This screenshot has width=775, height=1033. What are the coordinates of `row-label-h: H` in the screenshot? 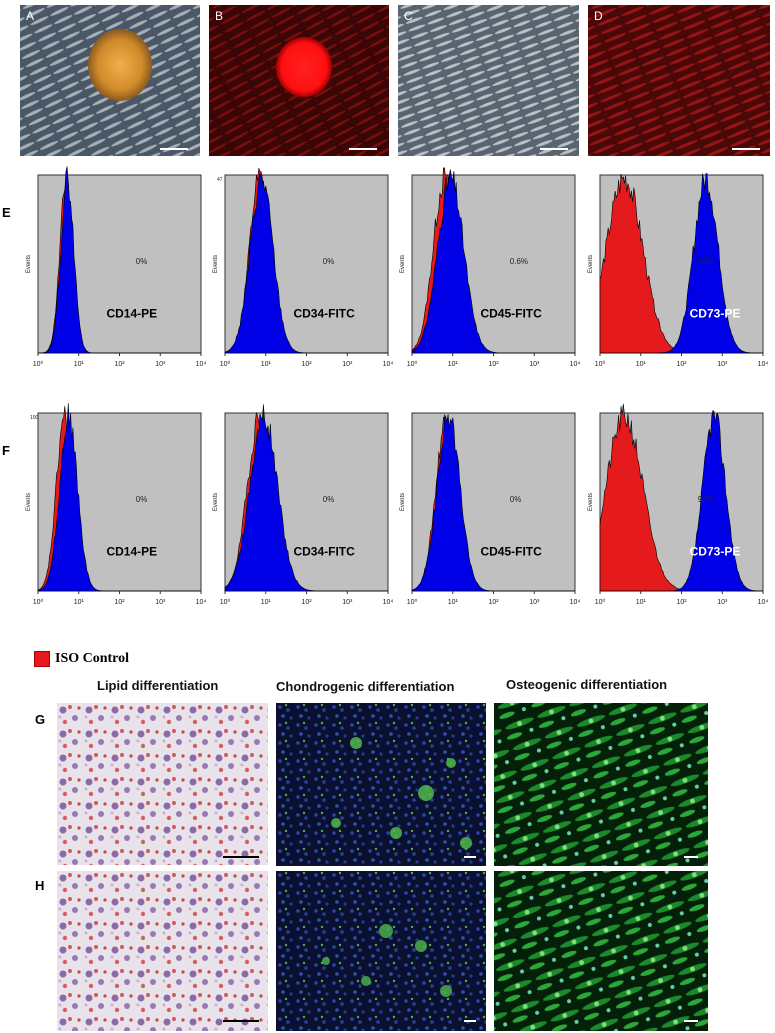 It's located at (40, 885).